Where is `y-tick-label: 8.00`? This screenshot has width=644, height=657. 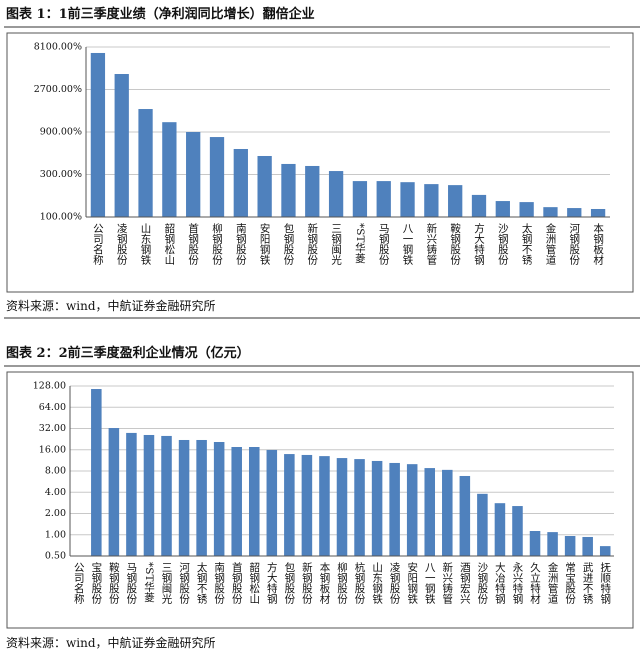
y-tick-label: 8.00 is located at coordinates (55, 471).